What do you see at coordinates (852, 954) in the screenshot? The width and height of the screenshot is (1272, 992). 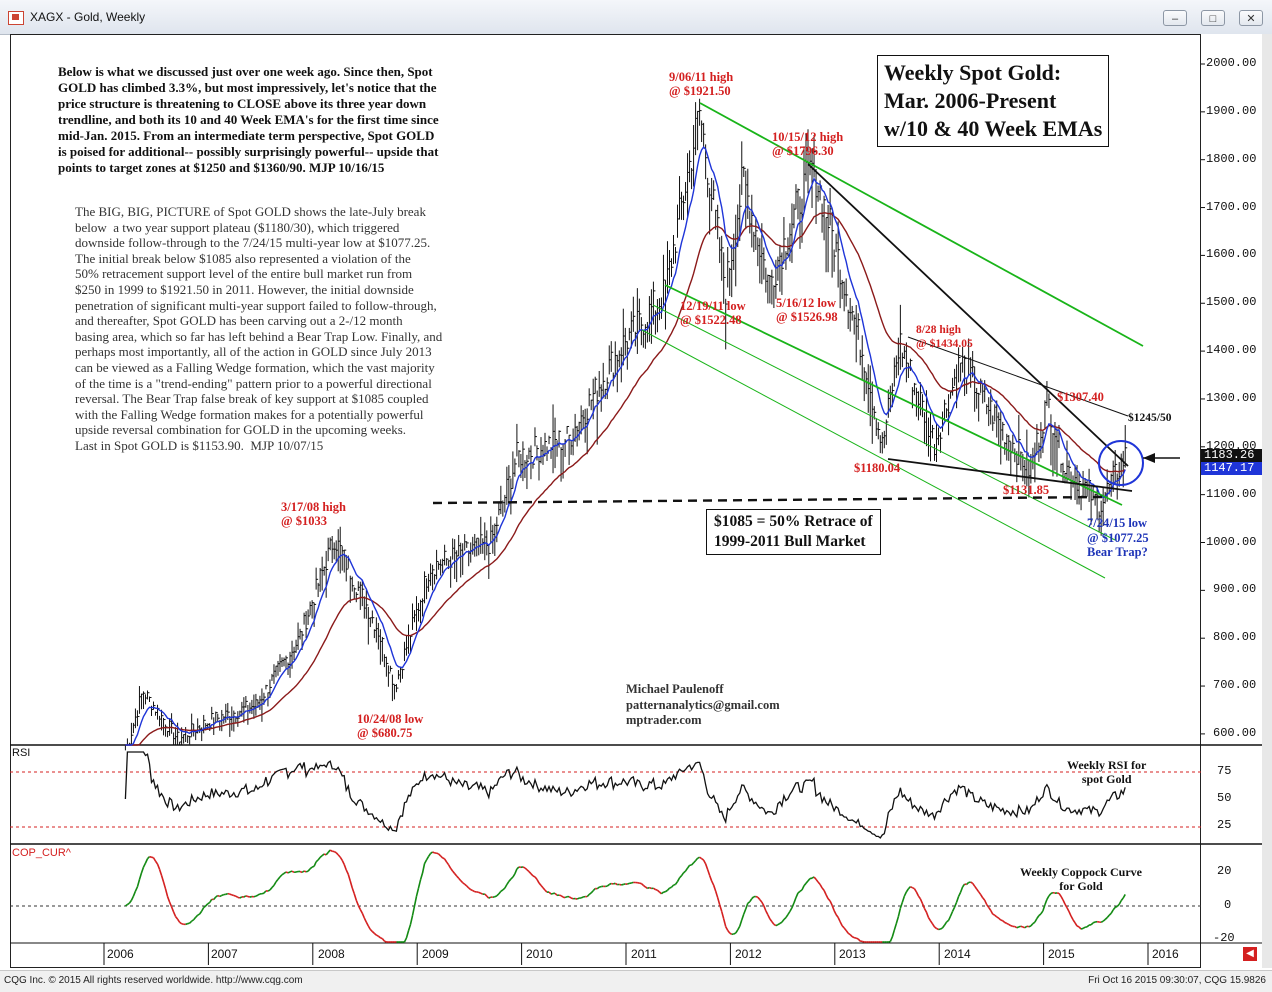 I see `year-label-2013: 2013` at bounding box center [852, 954].